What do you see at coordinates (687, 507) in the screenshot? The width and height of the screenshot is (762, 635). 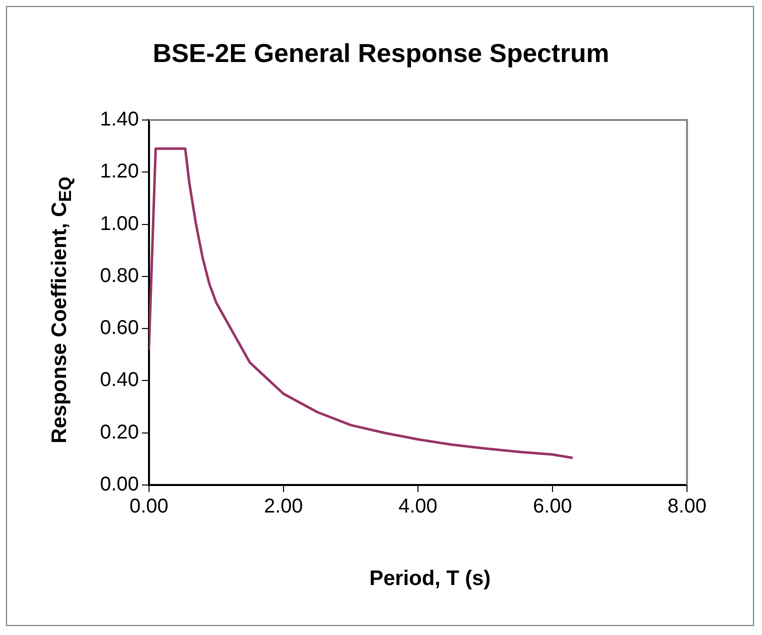 I see `x-tick-label: 8.00` at bounding box center [687, 507].